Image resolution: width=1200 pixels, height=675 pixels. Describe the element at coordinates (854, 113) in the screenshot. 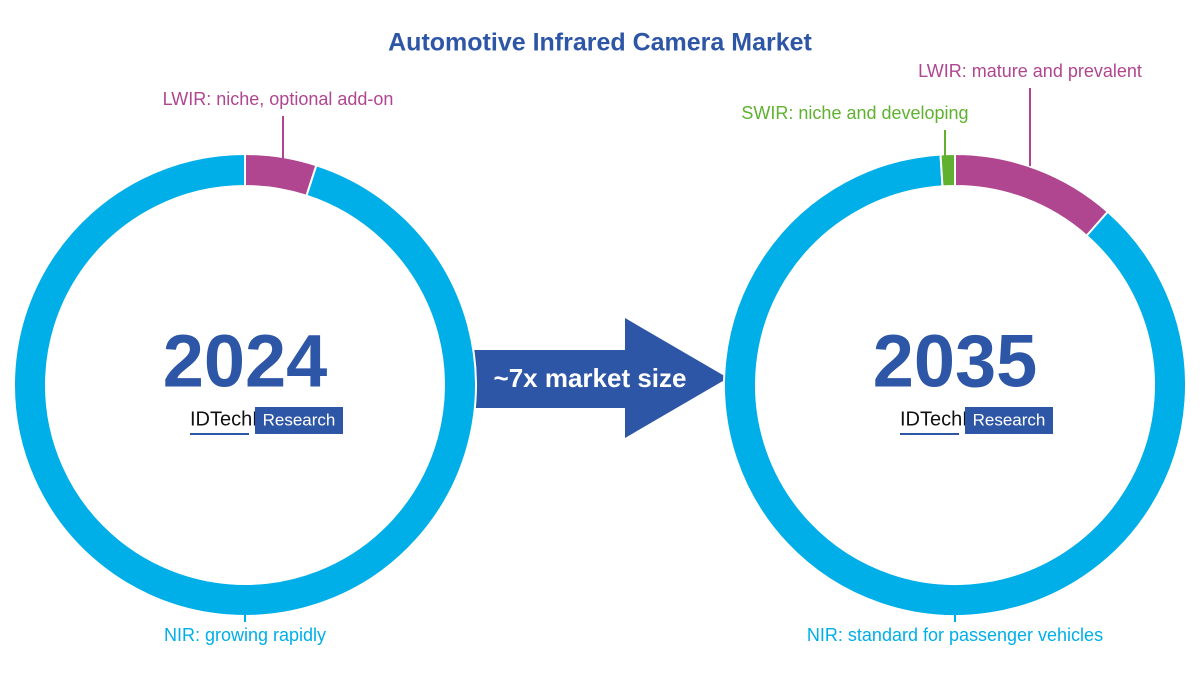

I see `slice-label: SWIR: niche and developing` at that location.